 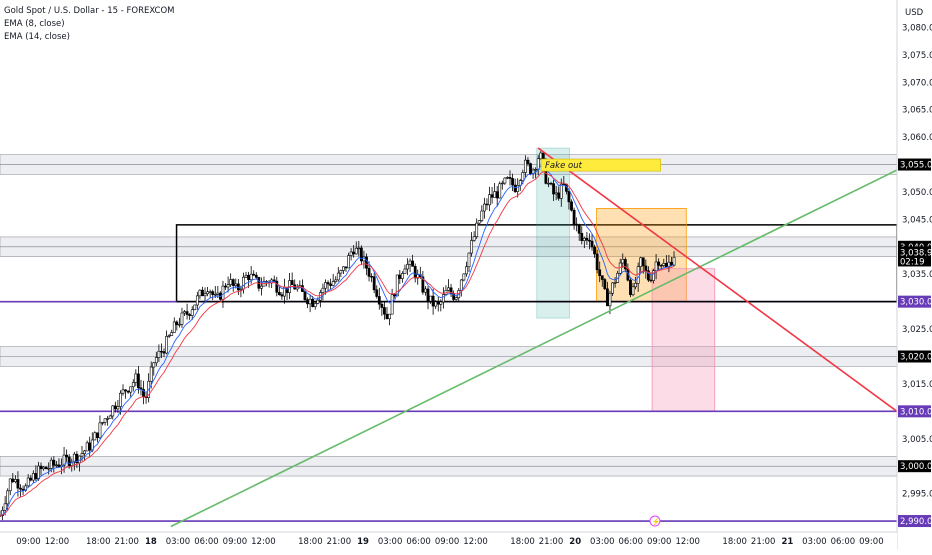 I want to click on symbol-title: Gold Spot / U.S. Dollar - 15 - FOREXCOM, so click(x=89, y=11).